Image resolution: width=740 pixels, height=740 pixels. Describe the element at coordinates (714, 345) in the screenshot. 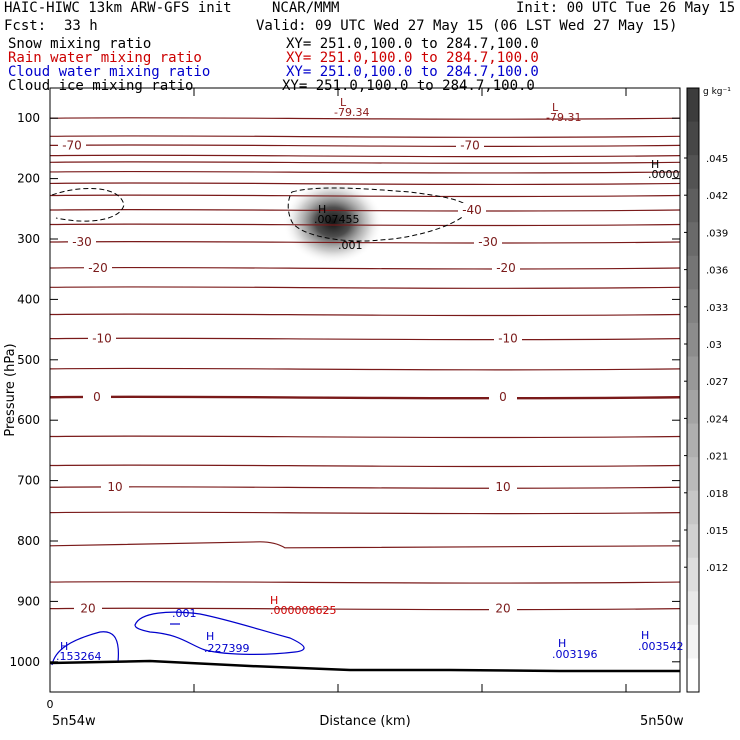

I see `colorbar-tick-label: .03` at that location.